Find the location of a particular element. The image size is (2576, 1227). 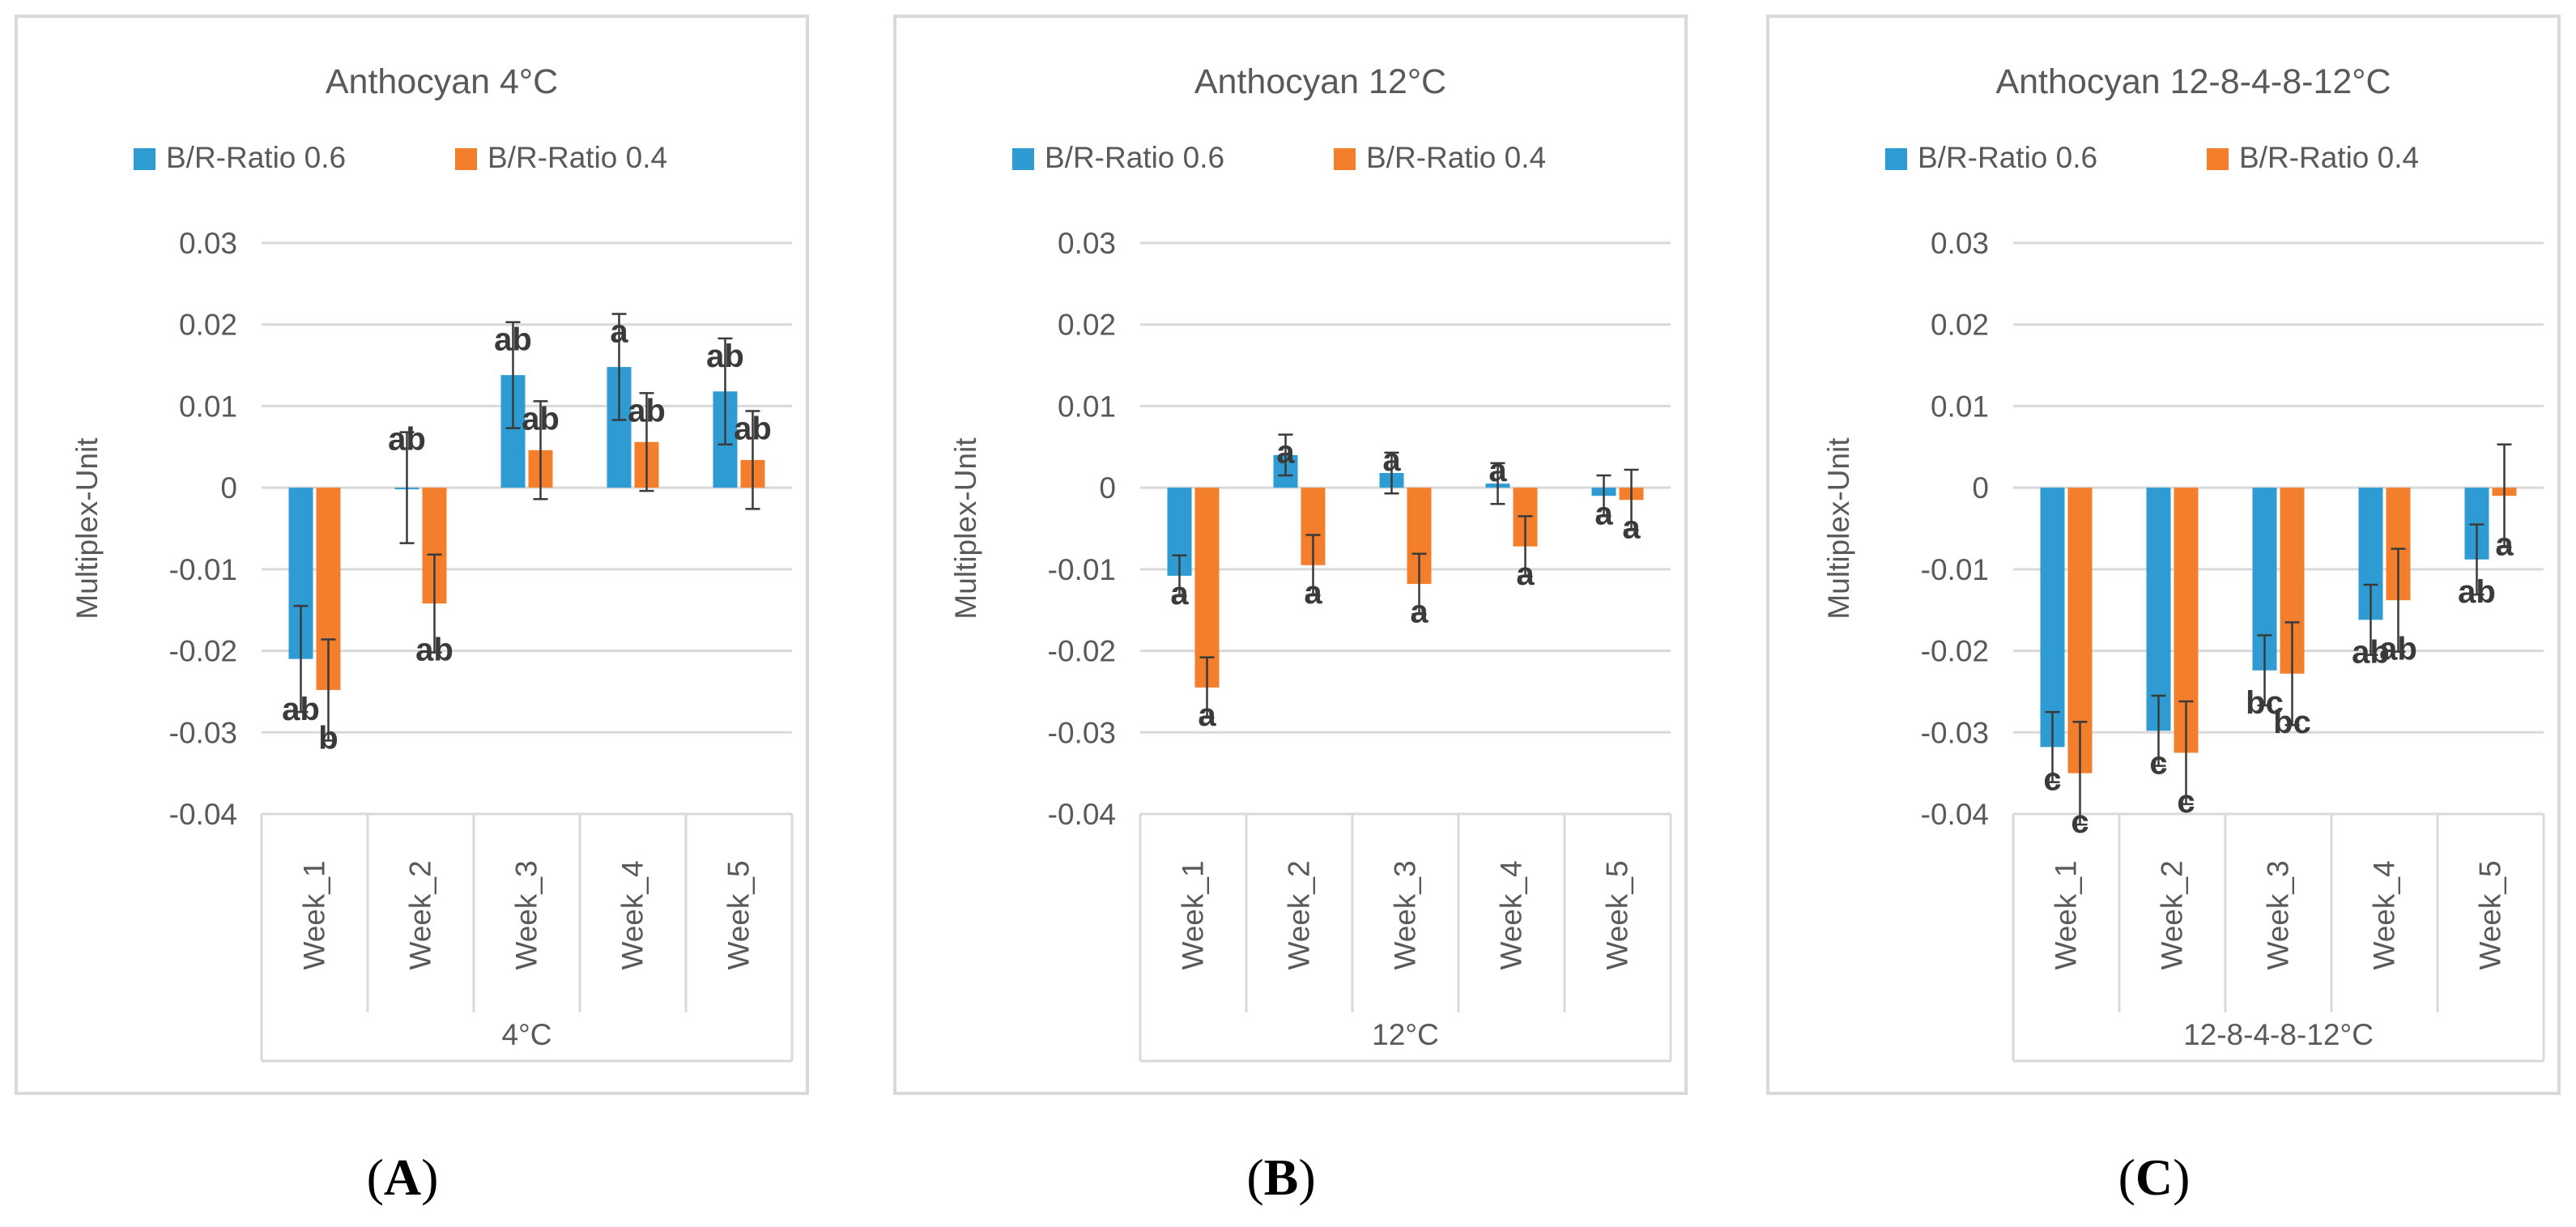

chart-title: Anthocyan 12-8-4-8-12°C is located at coordinates (2193, 81).